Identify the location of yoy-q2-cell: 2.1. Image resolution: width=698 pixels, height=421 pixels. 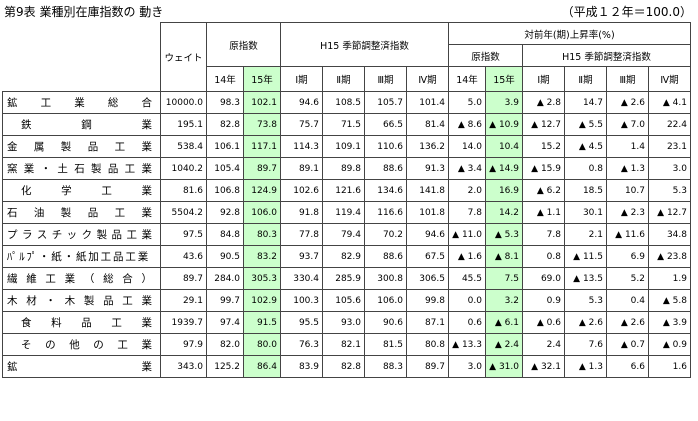
(585, 234).